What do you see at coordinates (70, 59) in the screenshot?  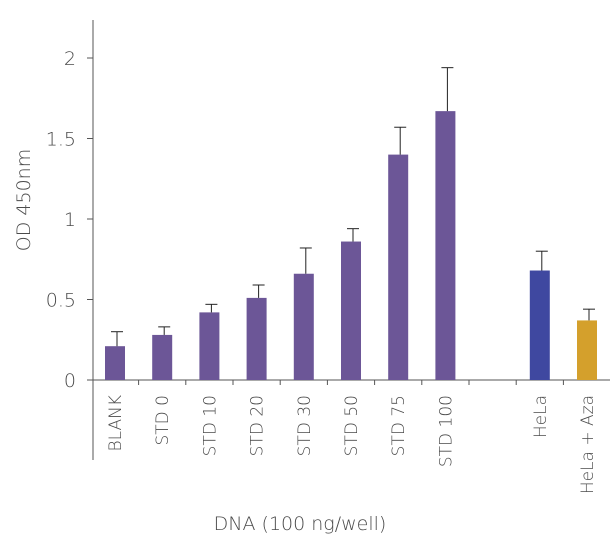 I see `y-tick-label: 2` at bounding box center [70, 59].